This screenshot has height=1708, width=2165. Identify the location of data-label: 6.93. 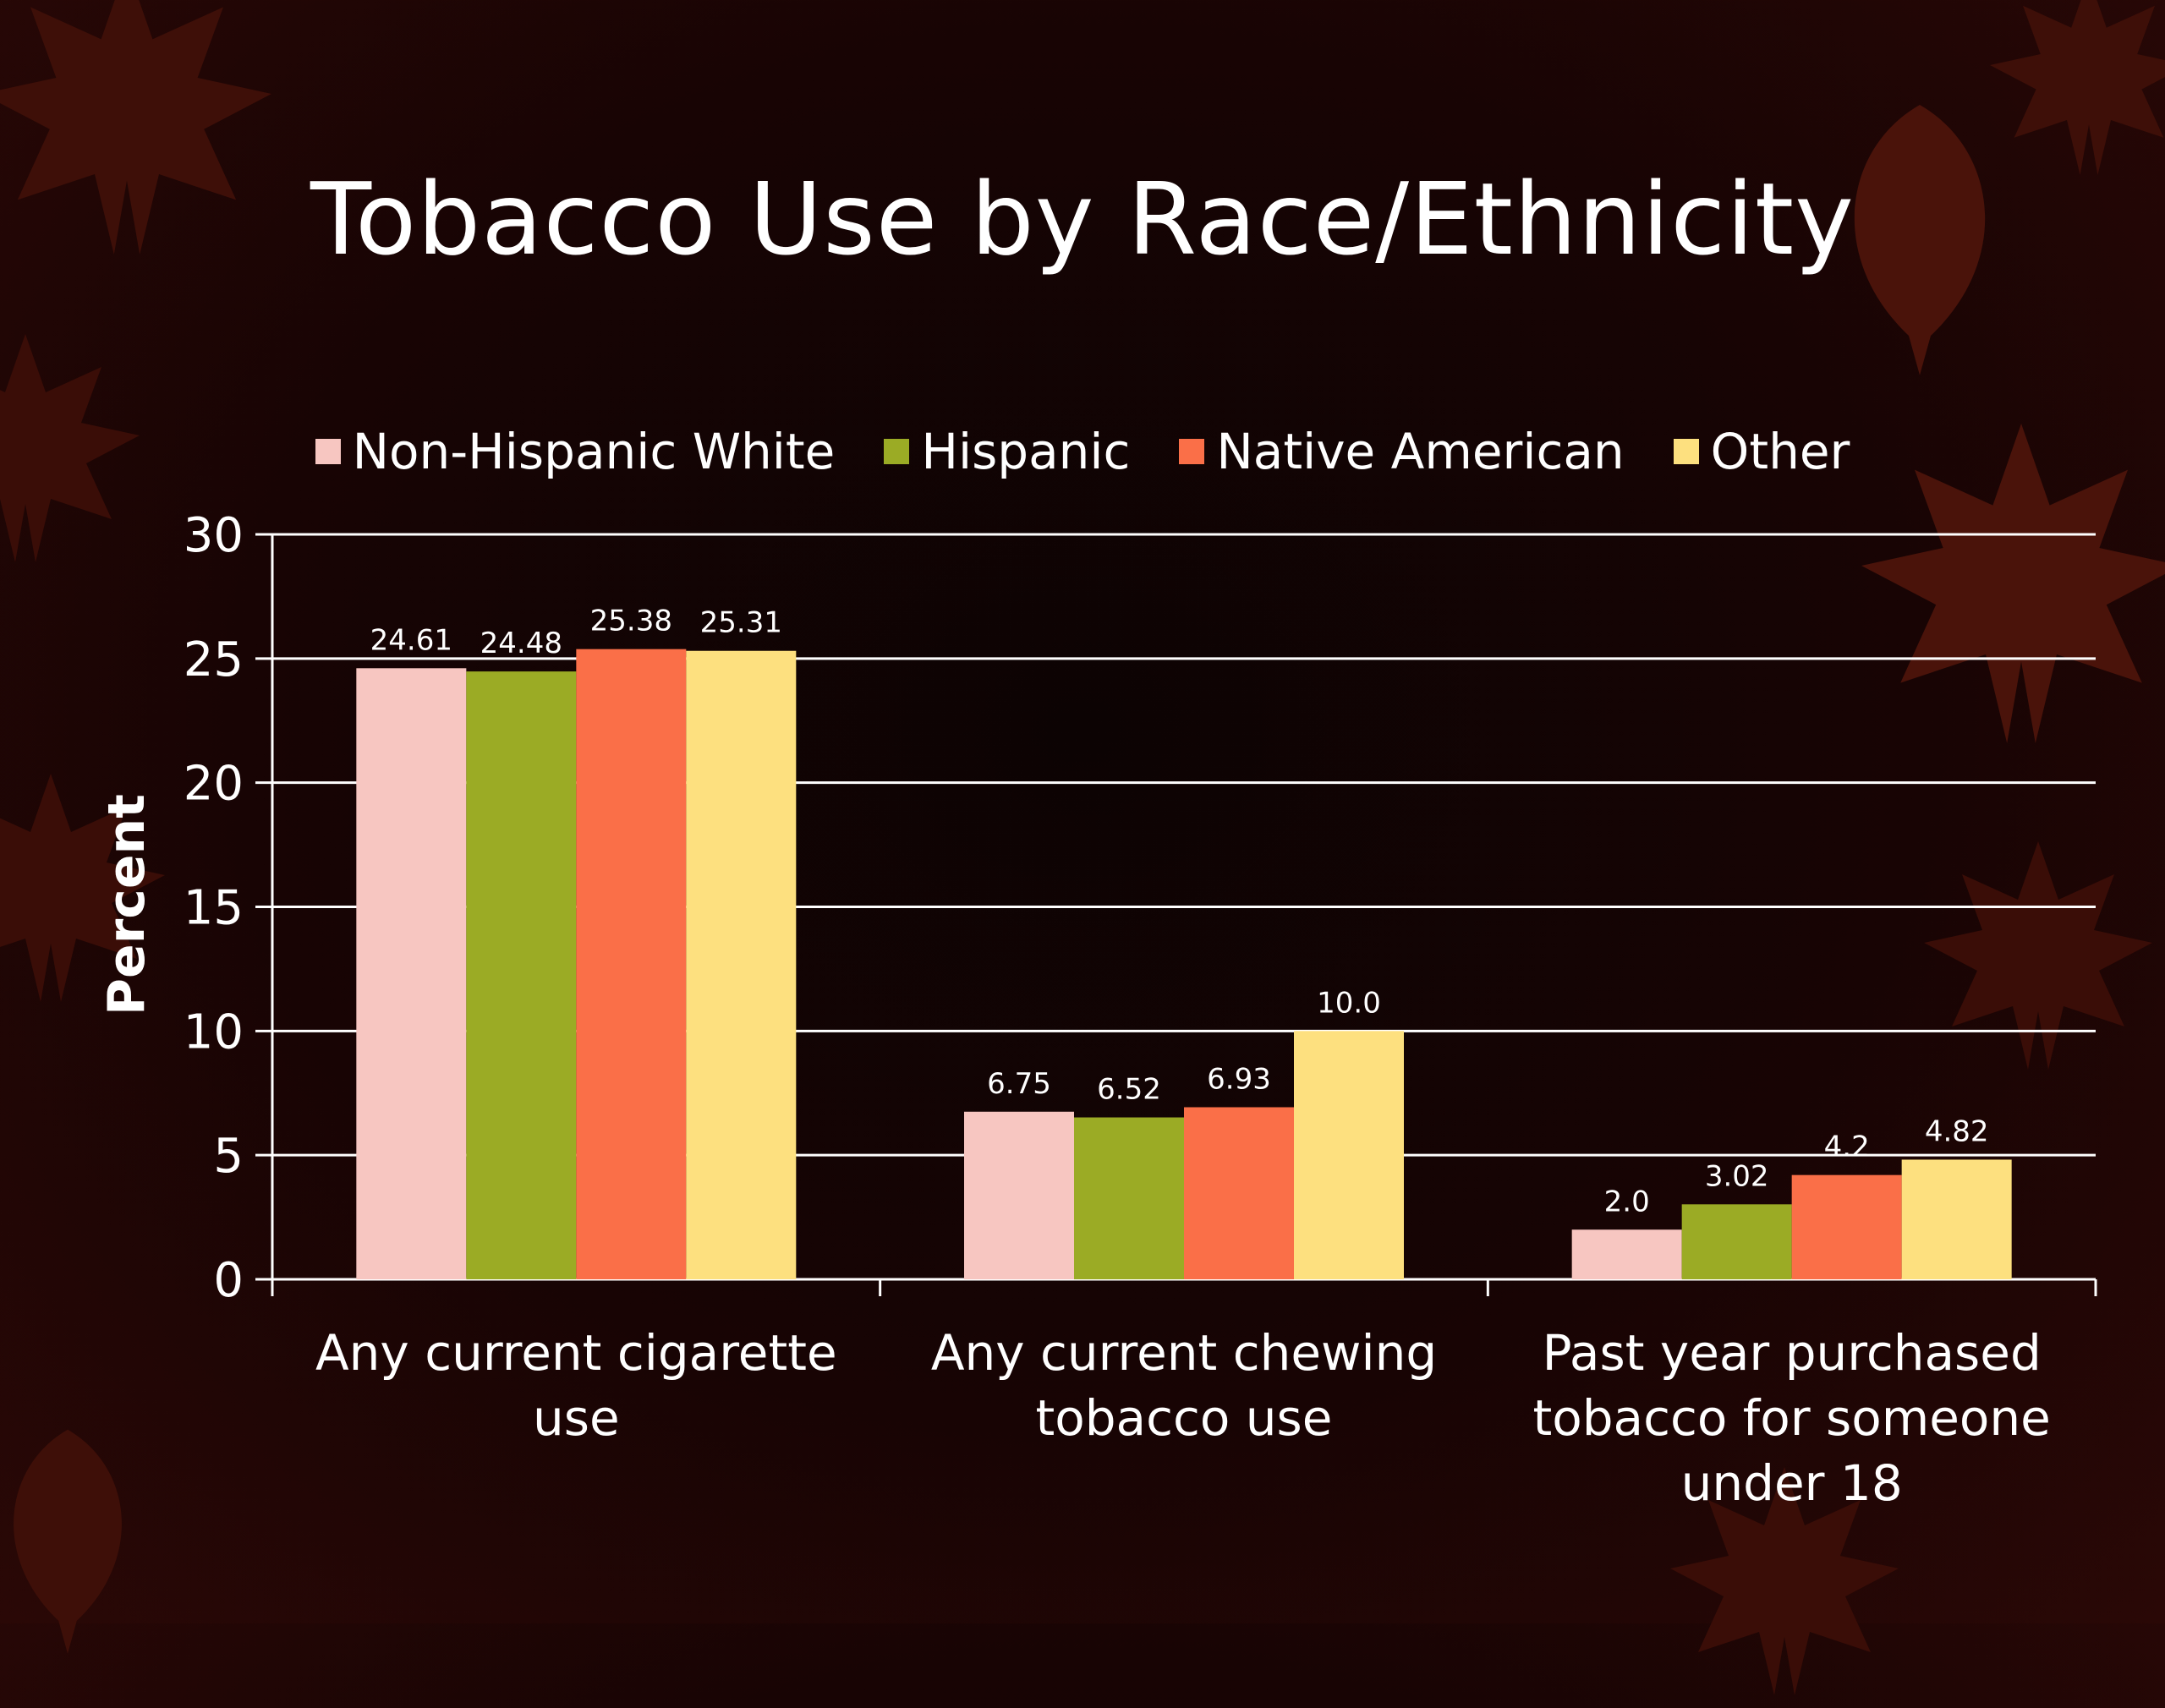
(1239, 1079).